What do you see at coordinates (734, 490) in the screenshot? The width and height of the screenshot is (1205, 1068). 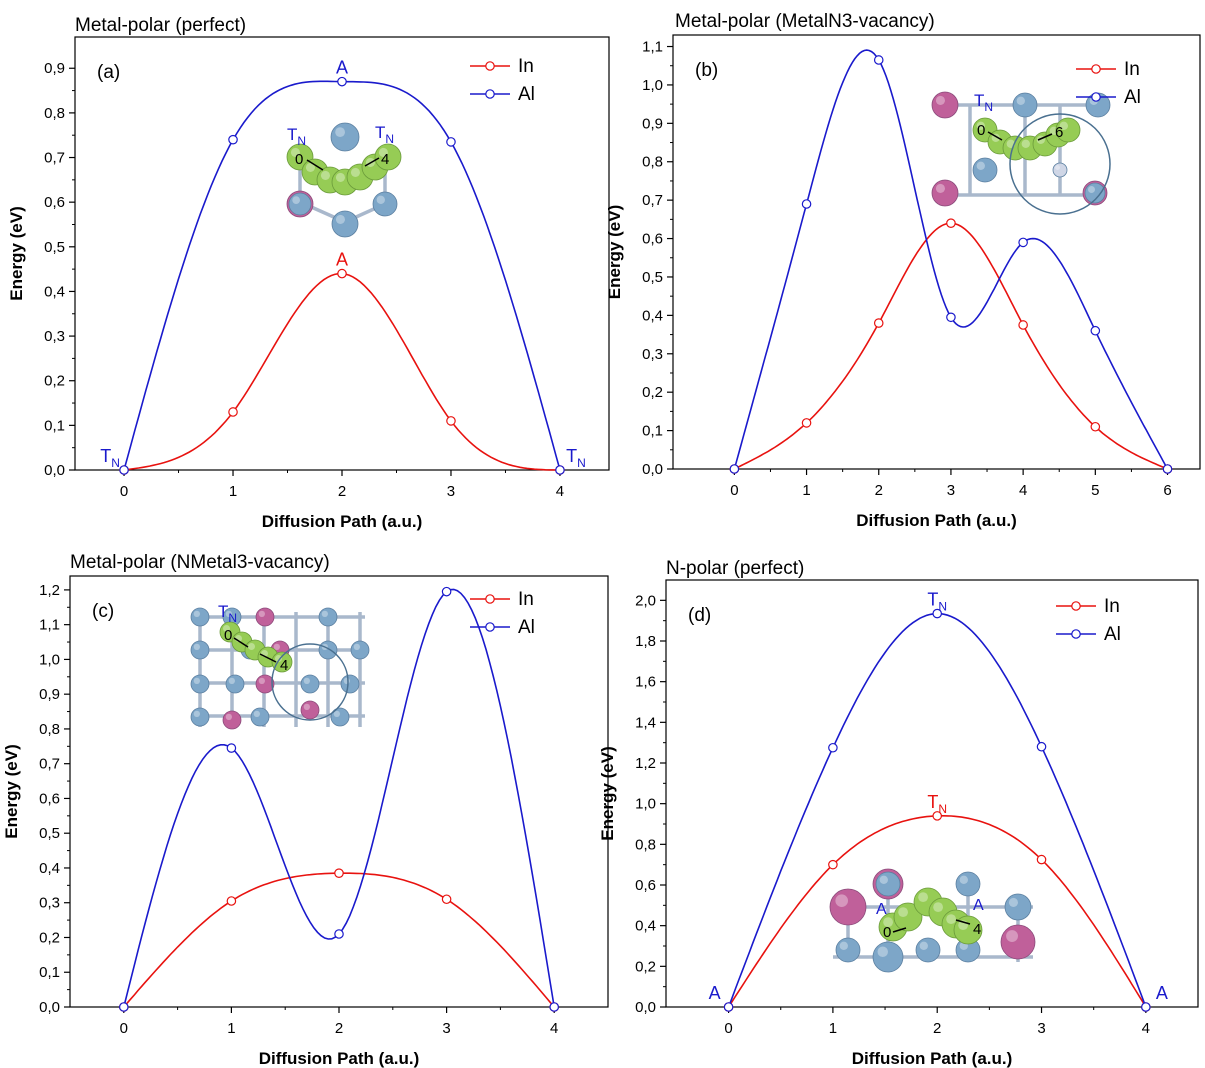 I see `x-tick-label: 0` at bounding box center [734, 490].